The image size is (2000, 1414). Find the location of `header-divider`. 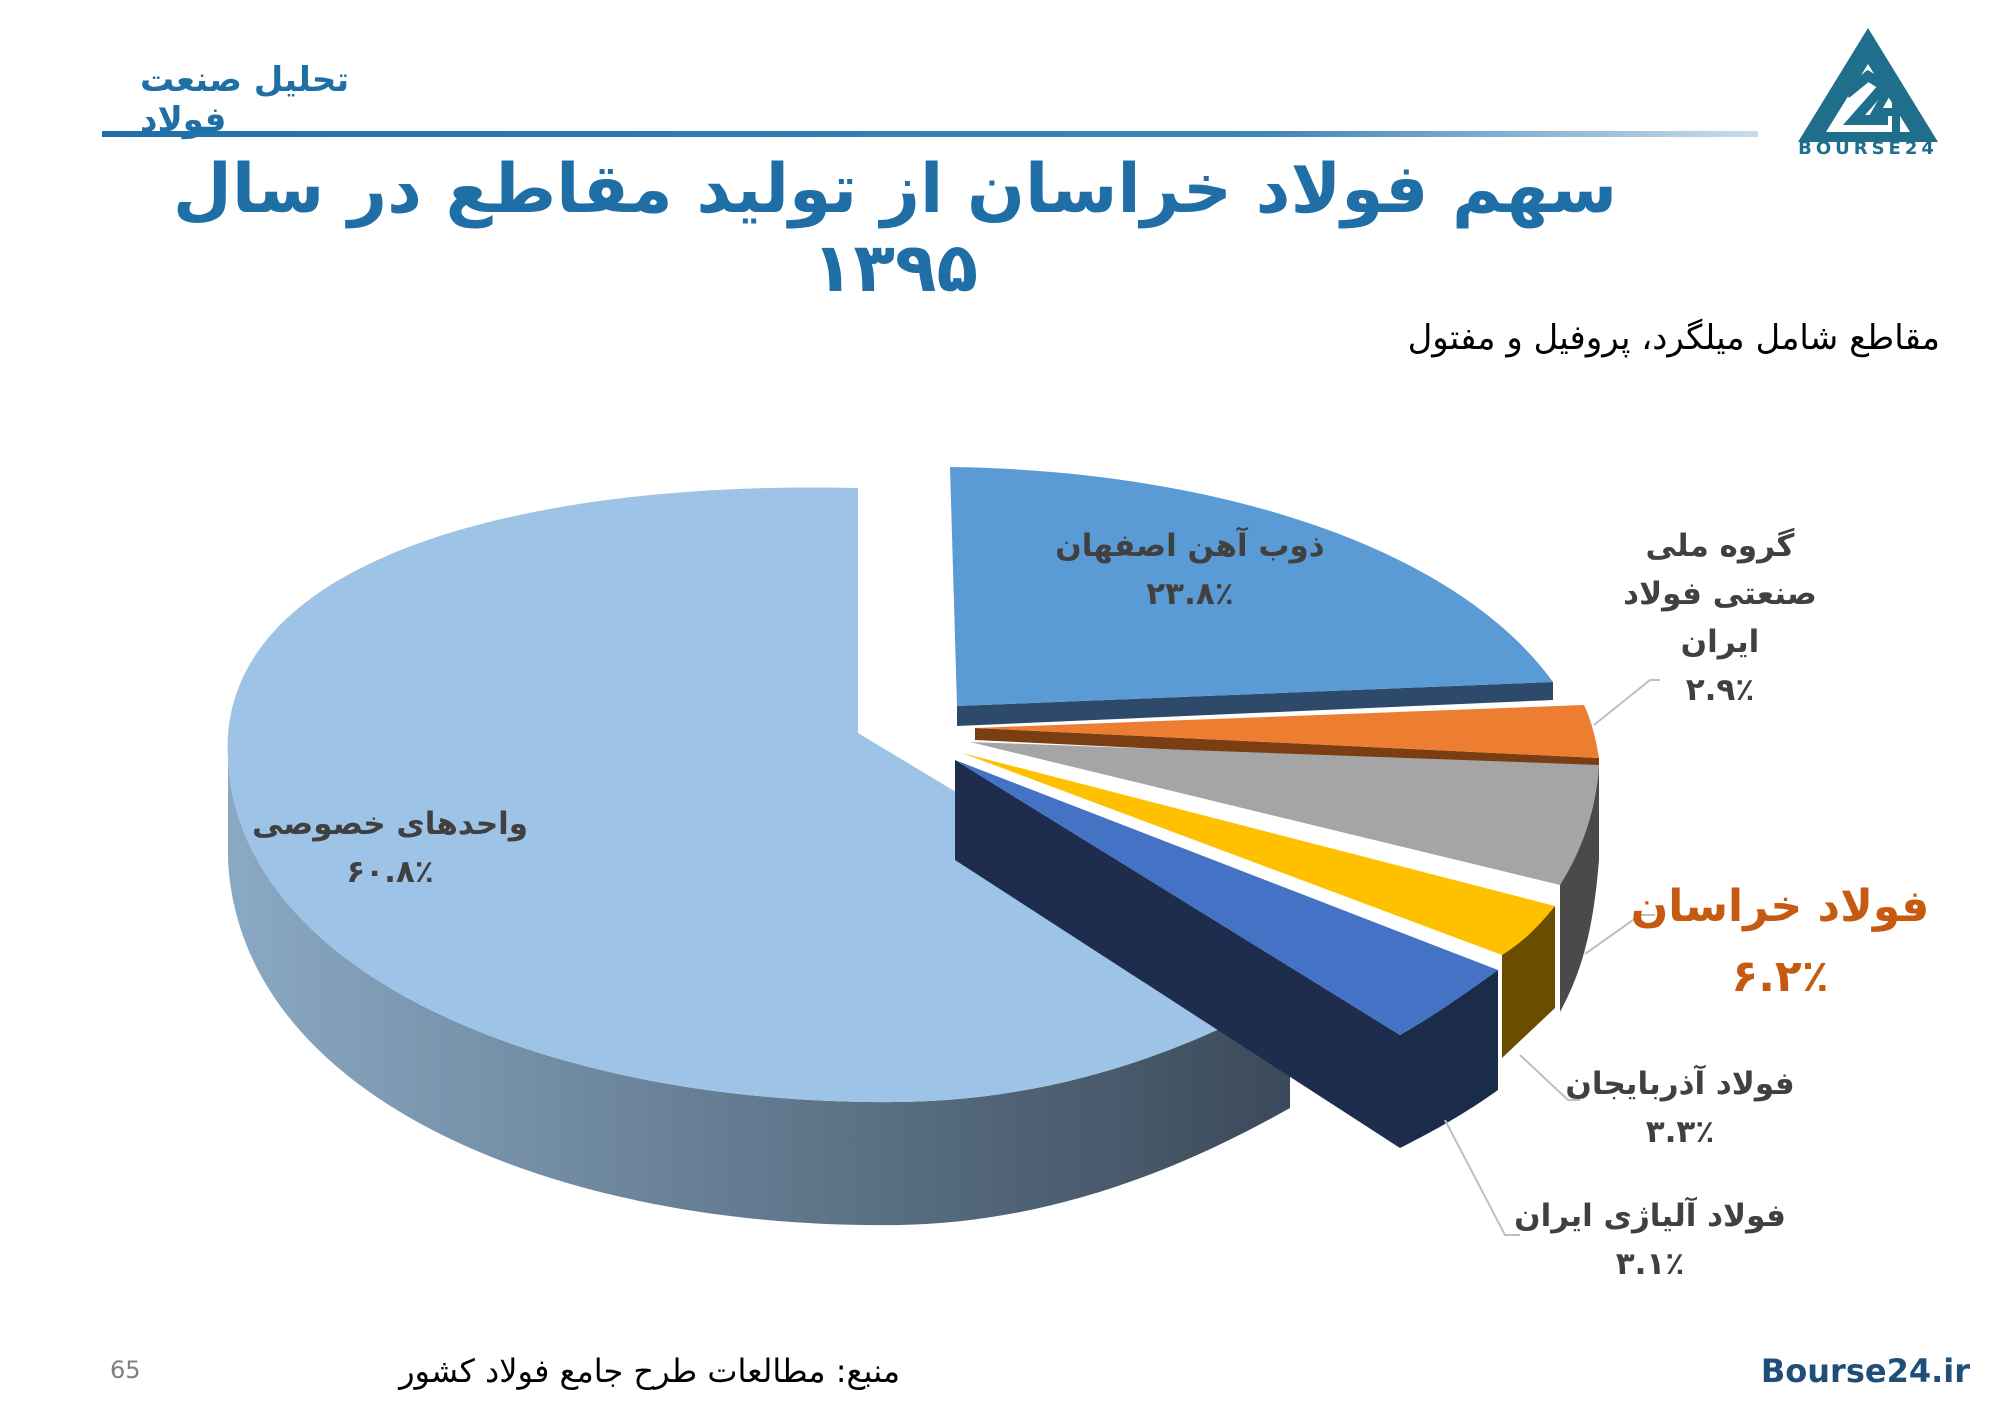

header-divider is located at coordinates (930, 134).